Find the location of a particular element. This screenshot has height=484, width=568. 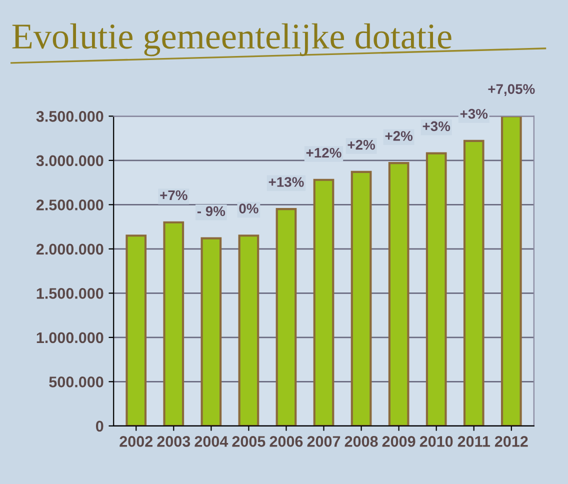

y-tick-label: 1.500.000 is located at coordinates (70, 293).